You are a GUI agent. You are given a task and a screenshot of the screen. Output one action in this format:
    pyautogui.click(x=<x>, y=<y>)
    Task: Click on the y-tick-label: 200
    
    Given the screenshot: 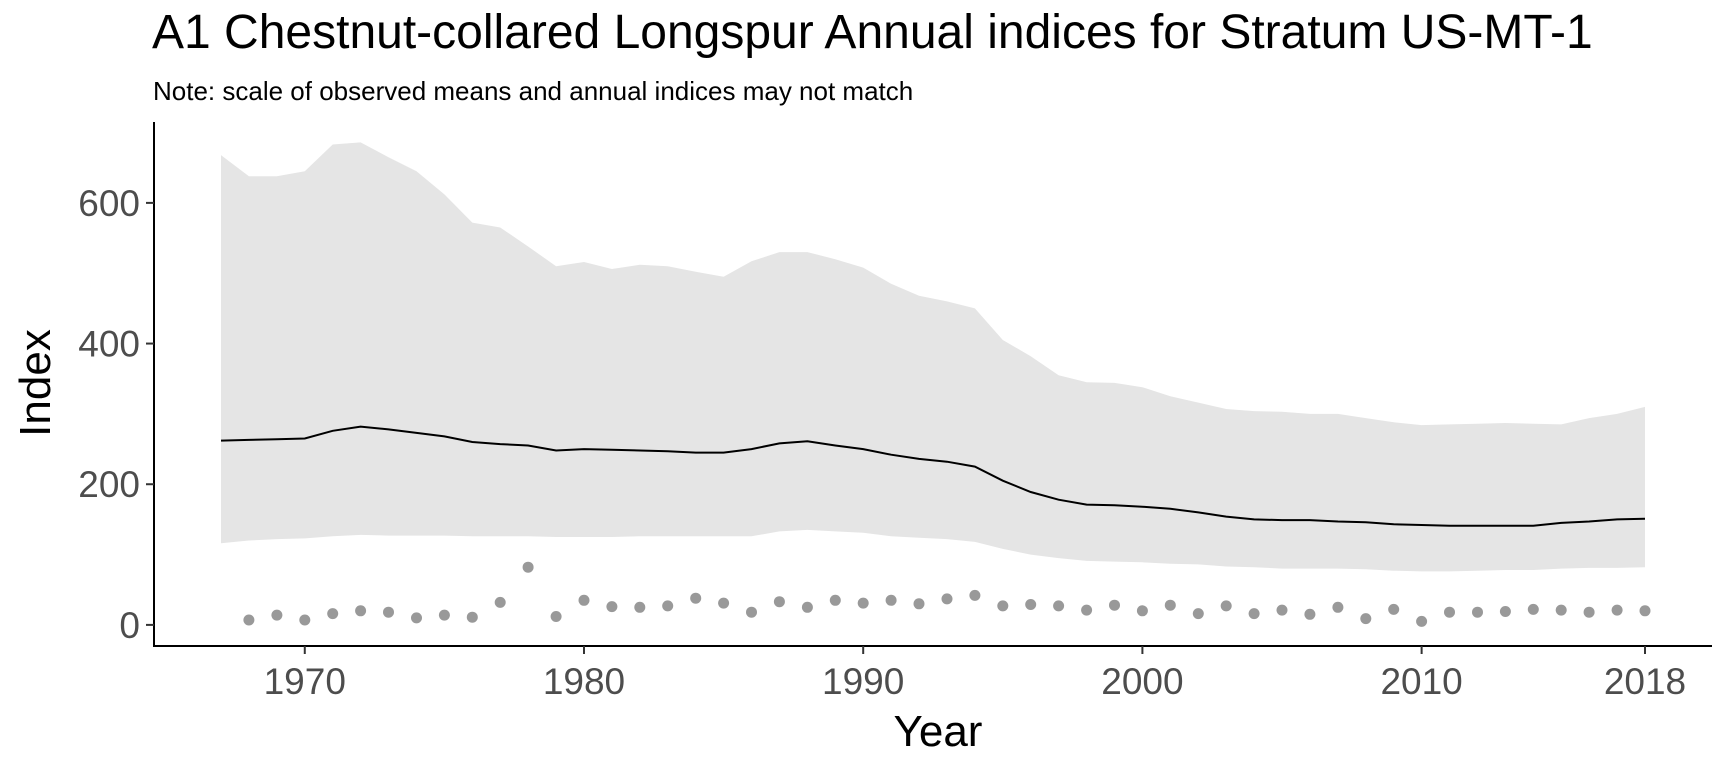 What is the action you would take?
    pyautogui.click(x=109, y=484)
    